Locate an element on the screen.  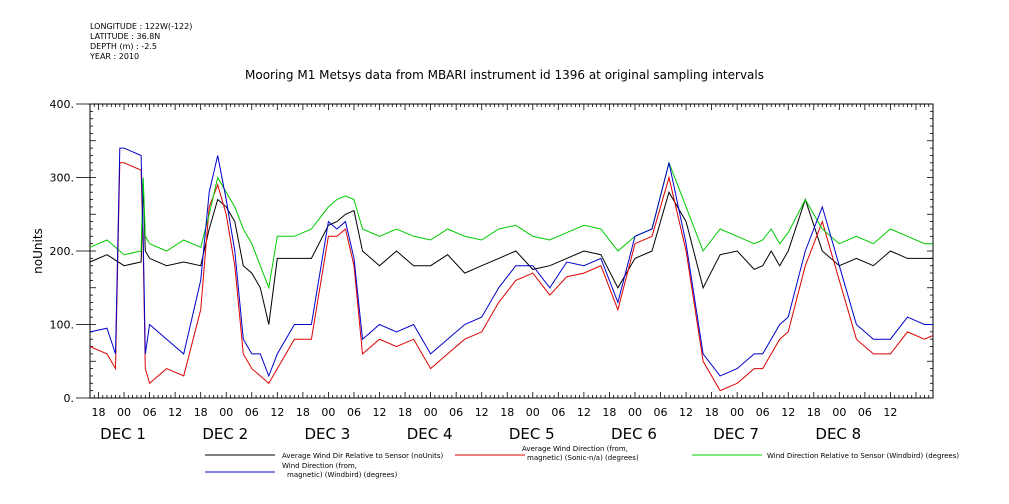
legend-label: magnetic) (Windbird) (degrees) is located at coordinates (342, 475).